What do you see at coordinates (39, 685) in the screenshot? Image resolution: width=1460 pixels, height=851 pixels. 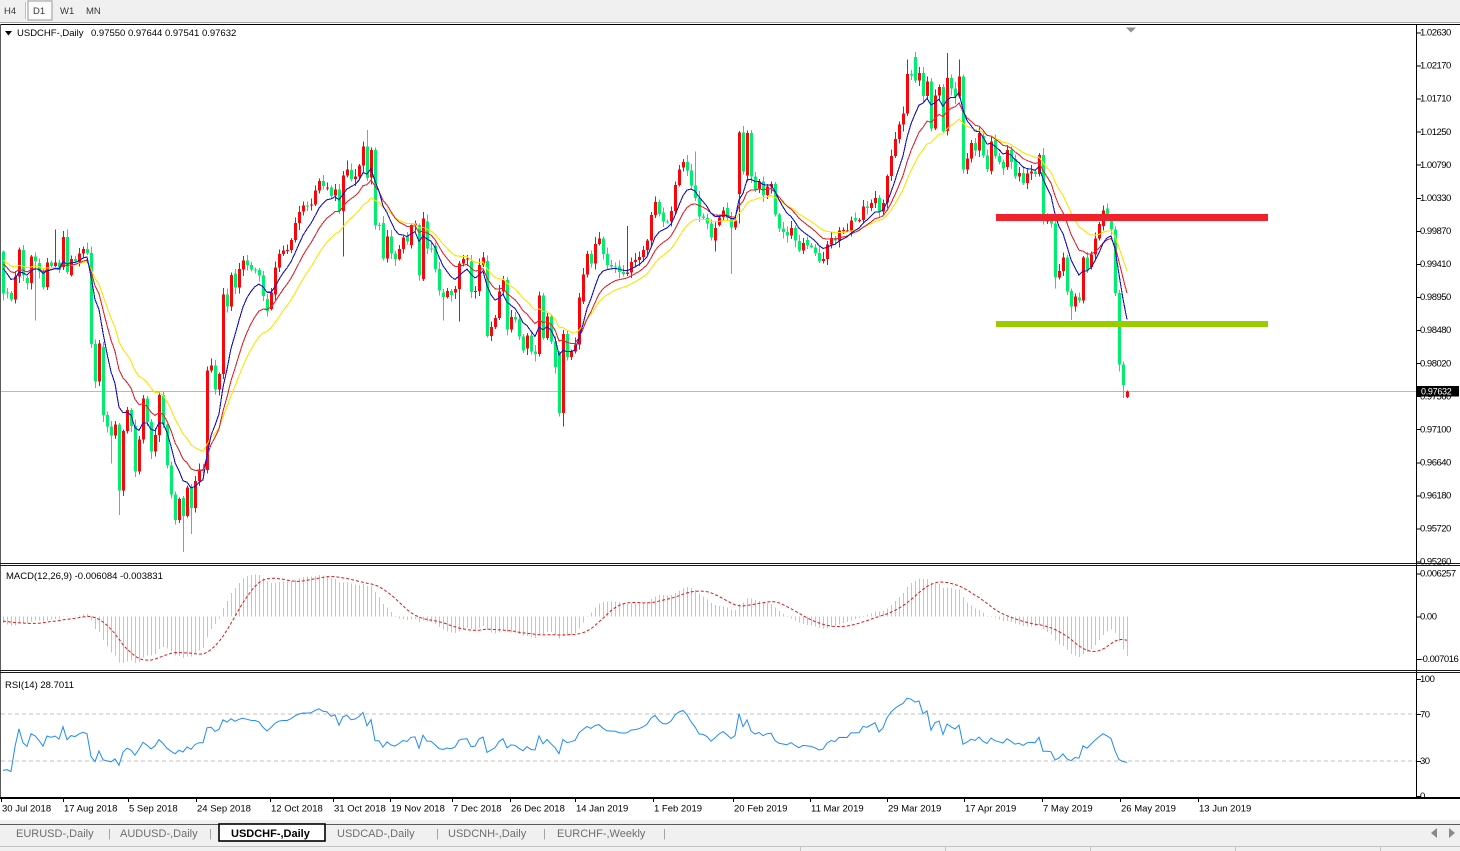 I see `svg-text: RSI(14) 28.7011` at bounding box center [39, 685].